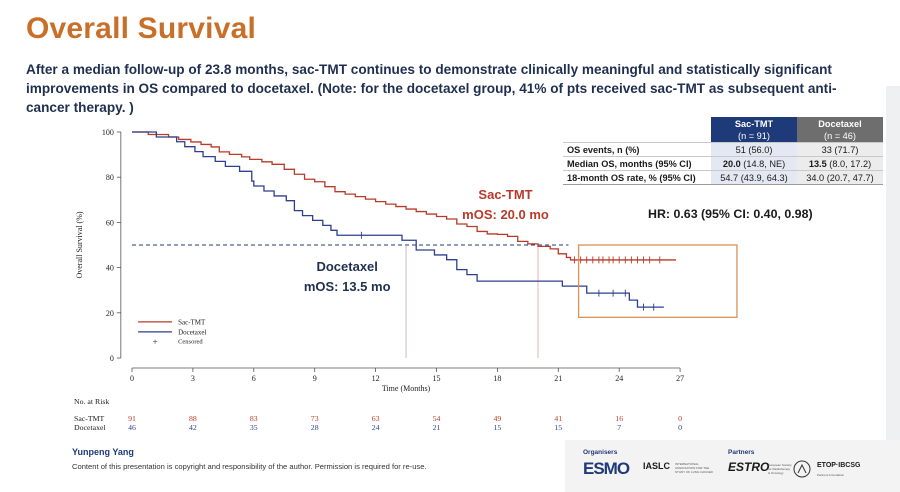 The width and height of the screenshot is (900, 492). What do you see at coordinates (79, 244) in the screenshot?
I see `y-axis-title: Overall Survival (%)` at bounding box center [79, 244].